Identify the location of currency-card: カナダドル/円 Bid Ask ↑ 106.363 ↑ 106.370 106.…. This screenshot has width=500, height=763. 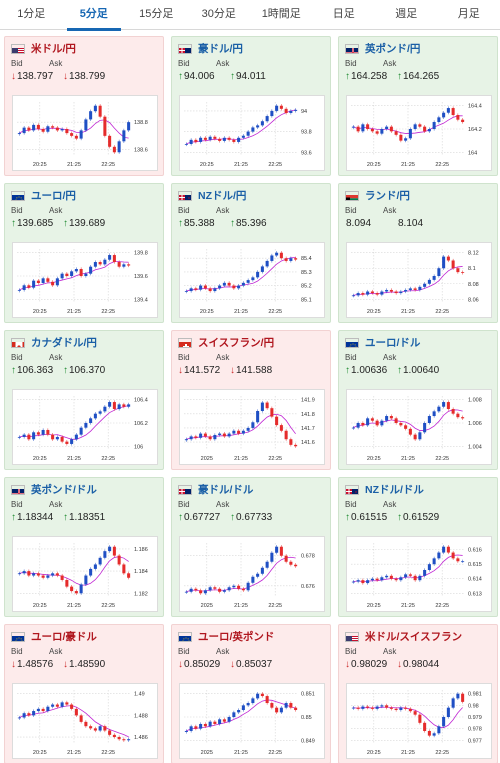
(84, 400).